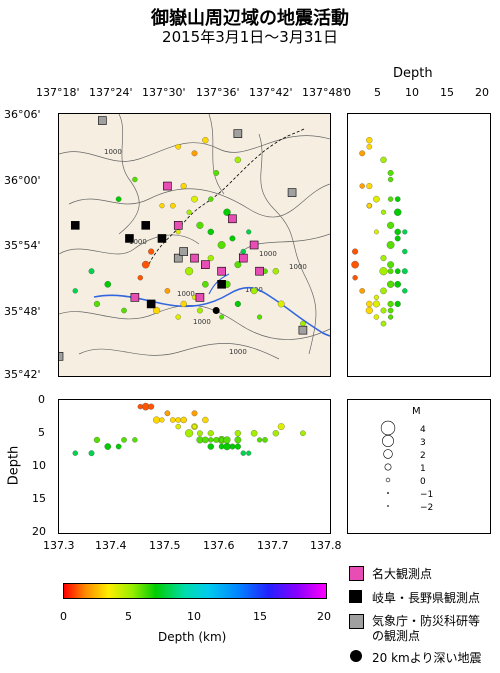 The height and width of the screenshot is (673, 500). What do you see at coordinates (22, 114) in the screenshot?
I see `map-lat-tick: 36°06'` at bounding box center [22, 114].